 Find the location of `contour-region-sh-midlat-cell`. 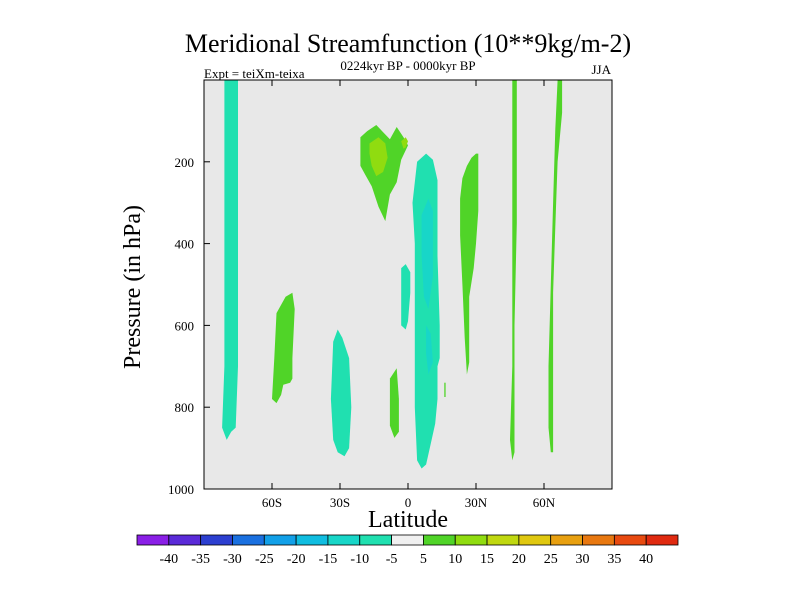

contour-region-sh-midlat-cell is located at coordinates (283, 348).